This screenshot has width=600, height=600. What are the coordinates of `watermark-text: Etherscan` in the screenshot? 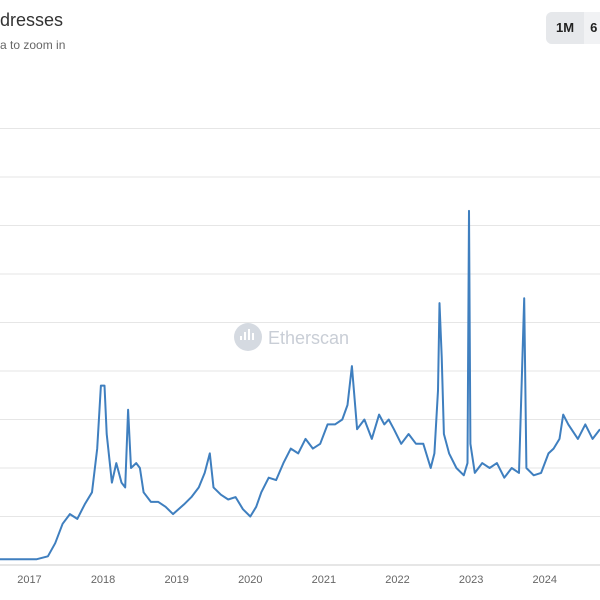 It's located at (308, 338).